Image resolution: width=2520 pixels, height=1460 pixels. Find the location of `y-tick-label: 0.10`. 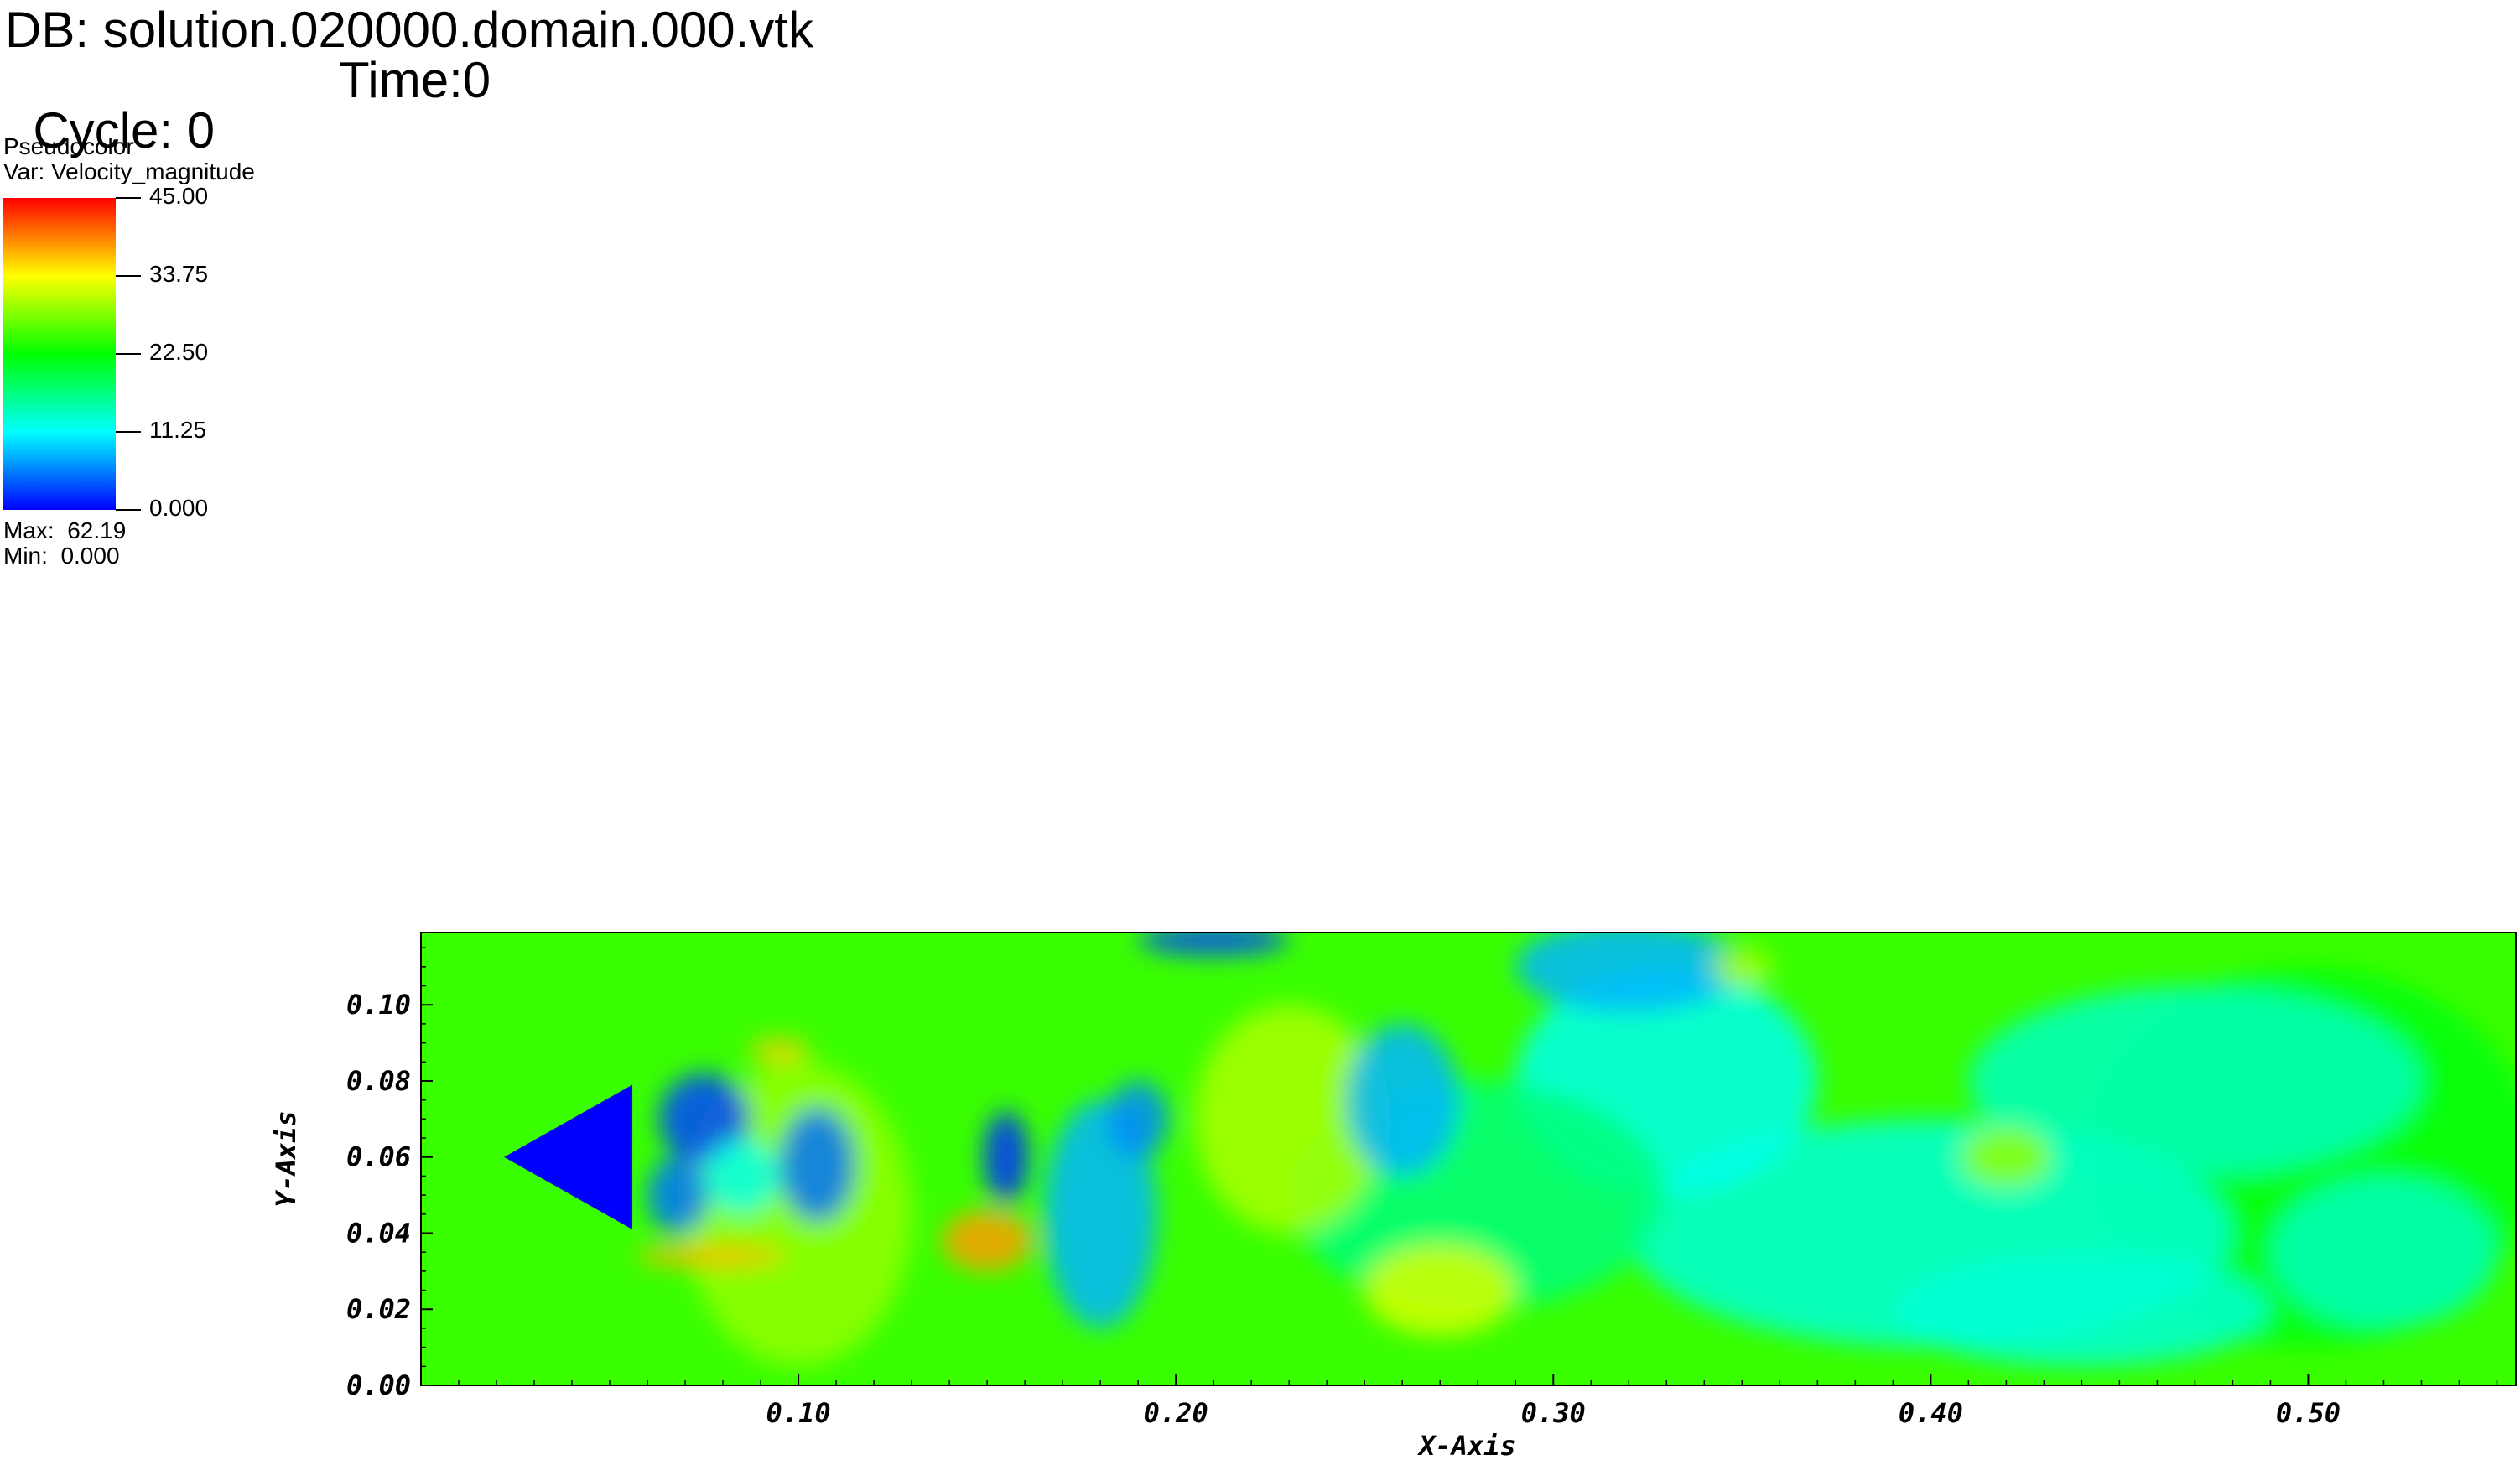

y-tick-label: 0.10 is located at coordinates (379, 1005).